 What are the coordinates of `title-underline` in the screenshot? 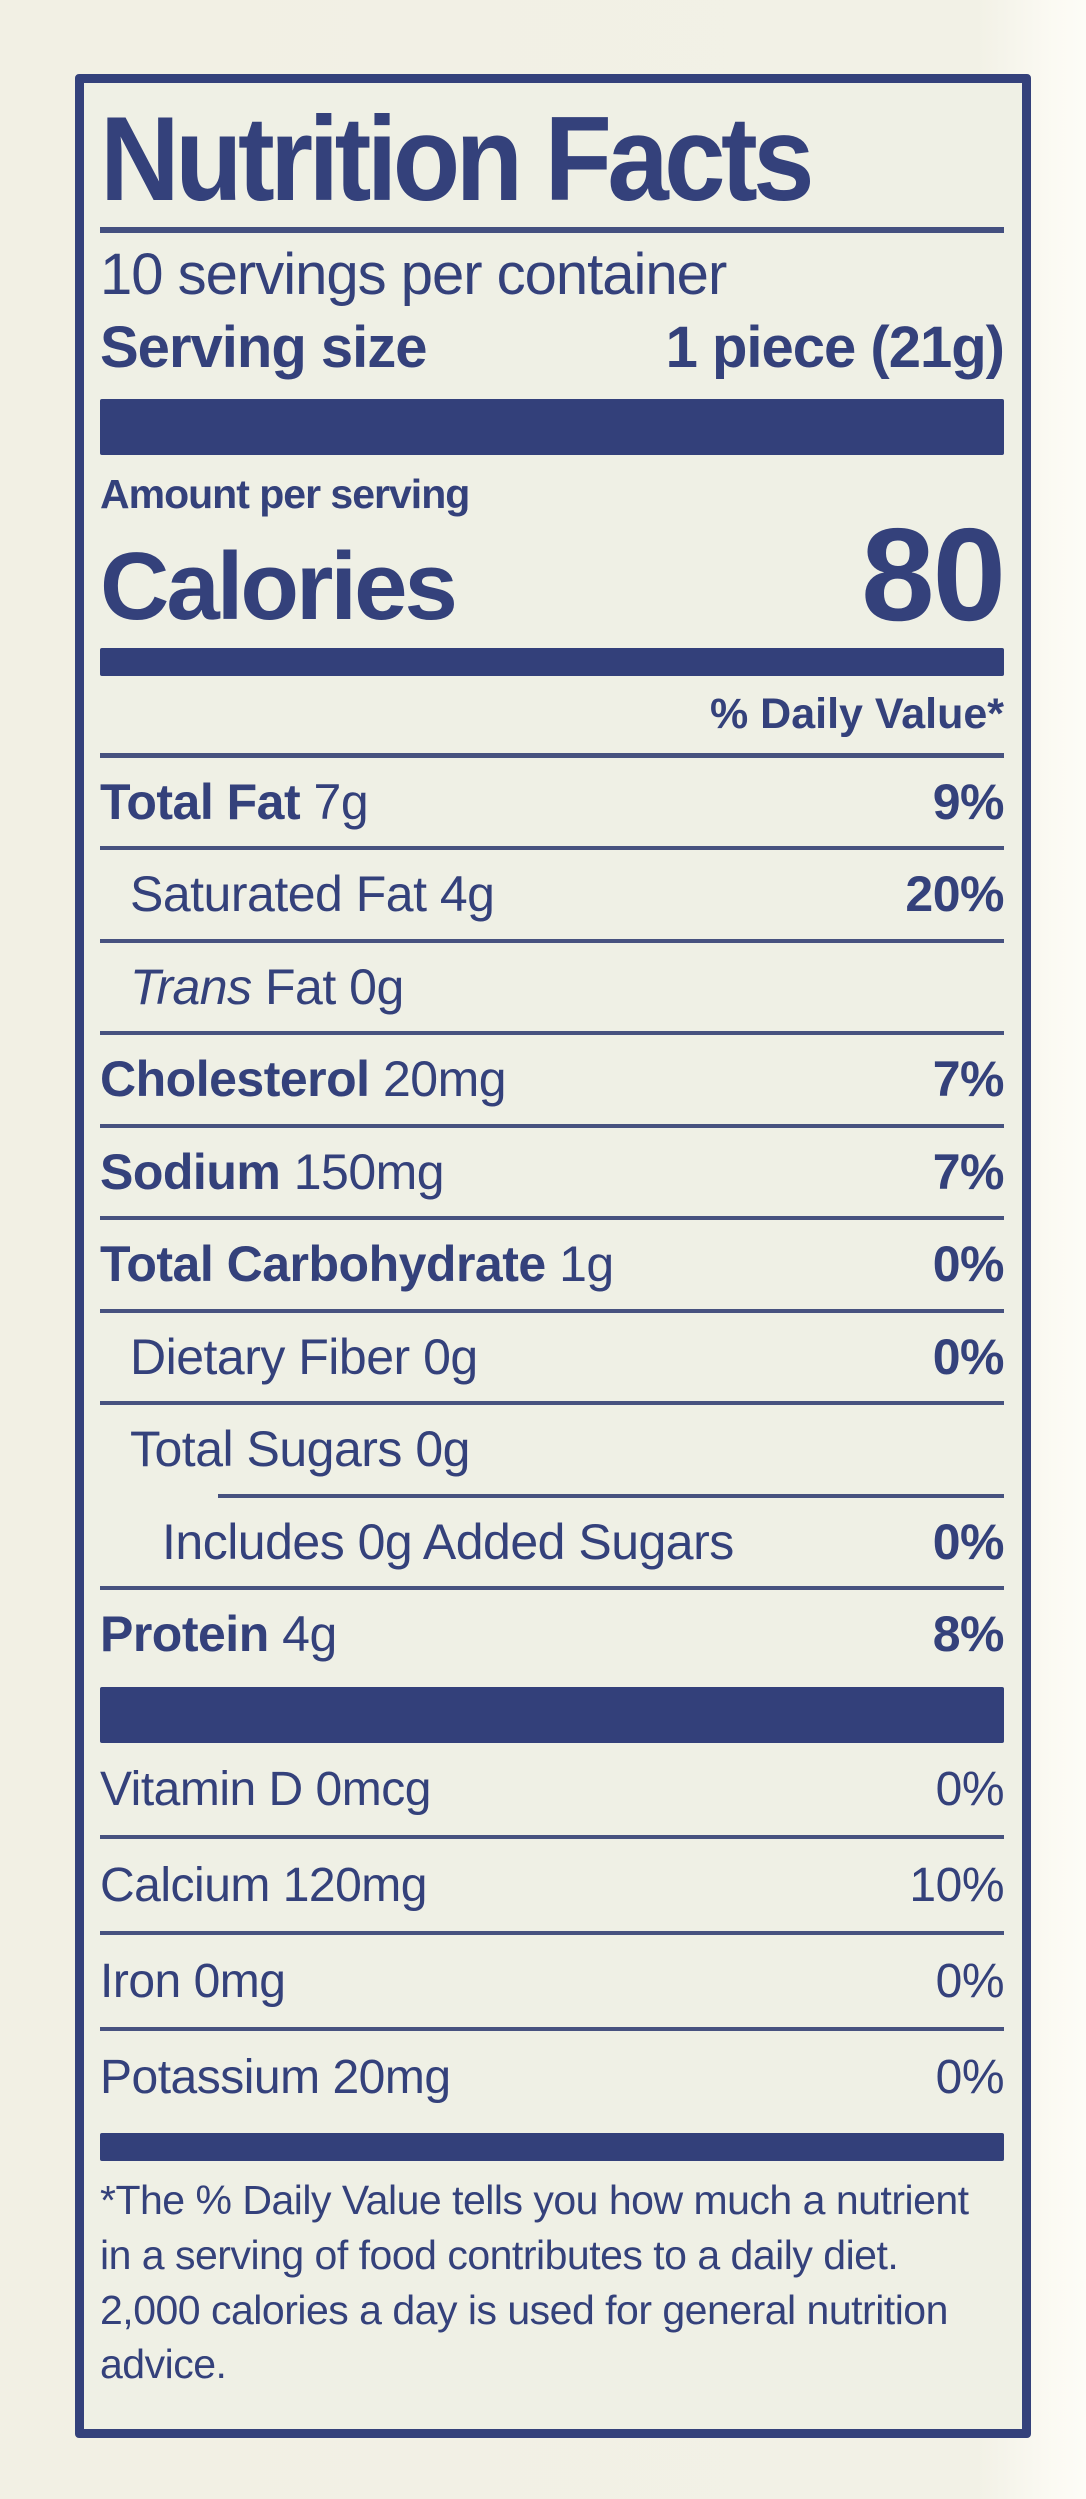 It's located at (552, 229).